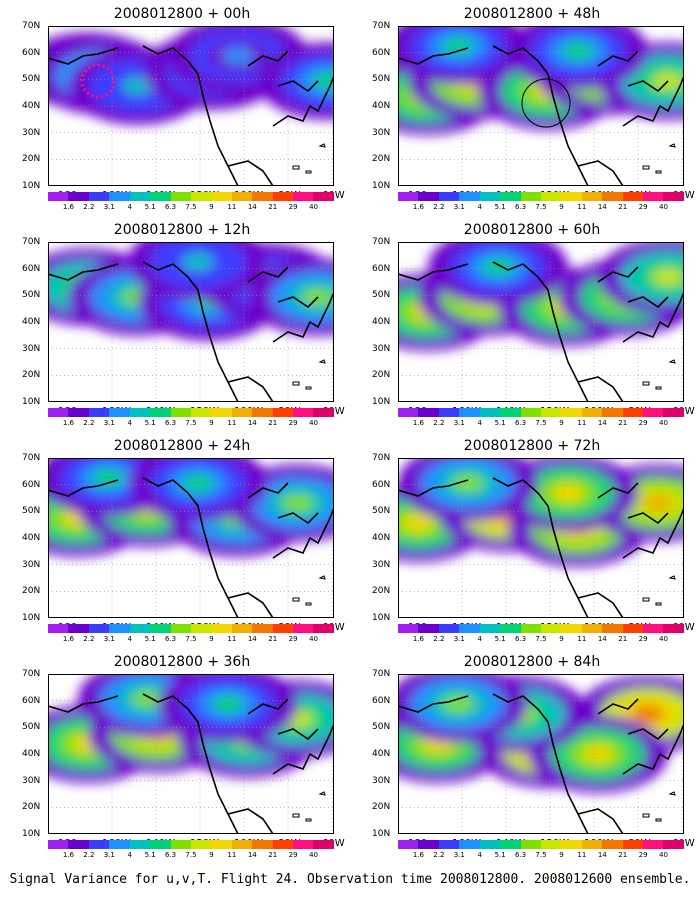 The image size is (700, 900). Describe the element at coordinates (418, 855) in the screenshot. I see `colorbar-label: 1.6` at that location.